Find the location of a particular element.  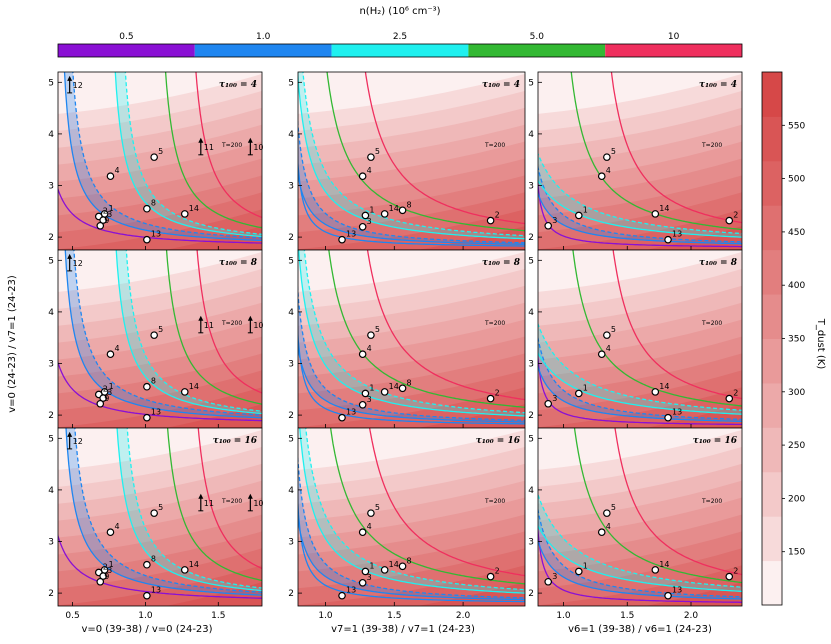

x-tick-label: 1.5 is located at coordinates (394, 616).